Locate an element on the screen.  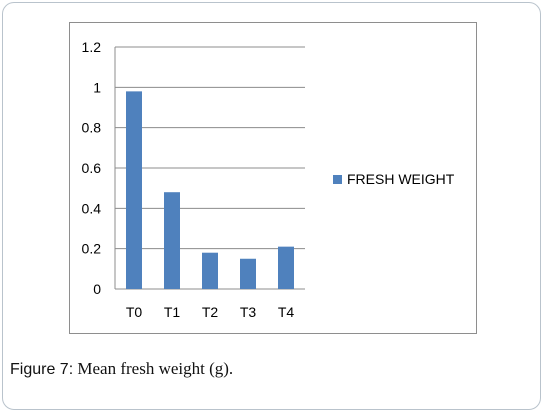
x-axis-ticks: T0 T1 T2 T3 T4 is located at coordinates (210, 312).